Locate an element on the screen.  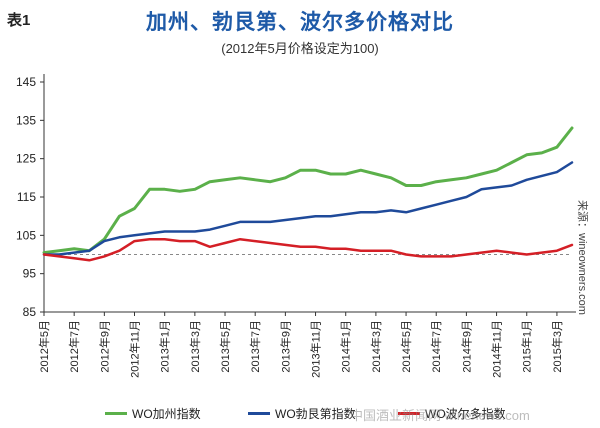
chart-title: 加州、勃艮第、波尔多价格对比 is located at coordinates (300, 22).